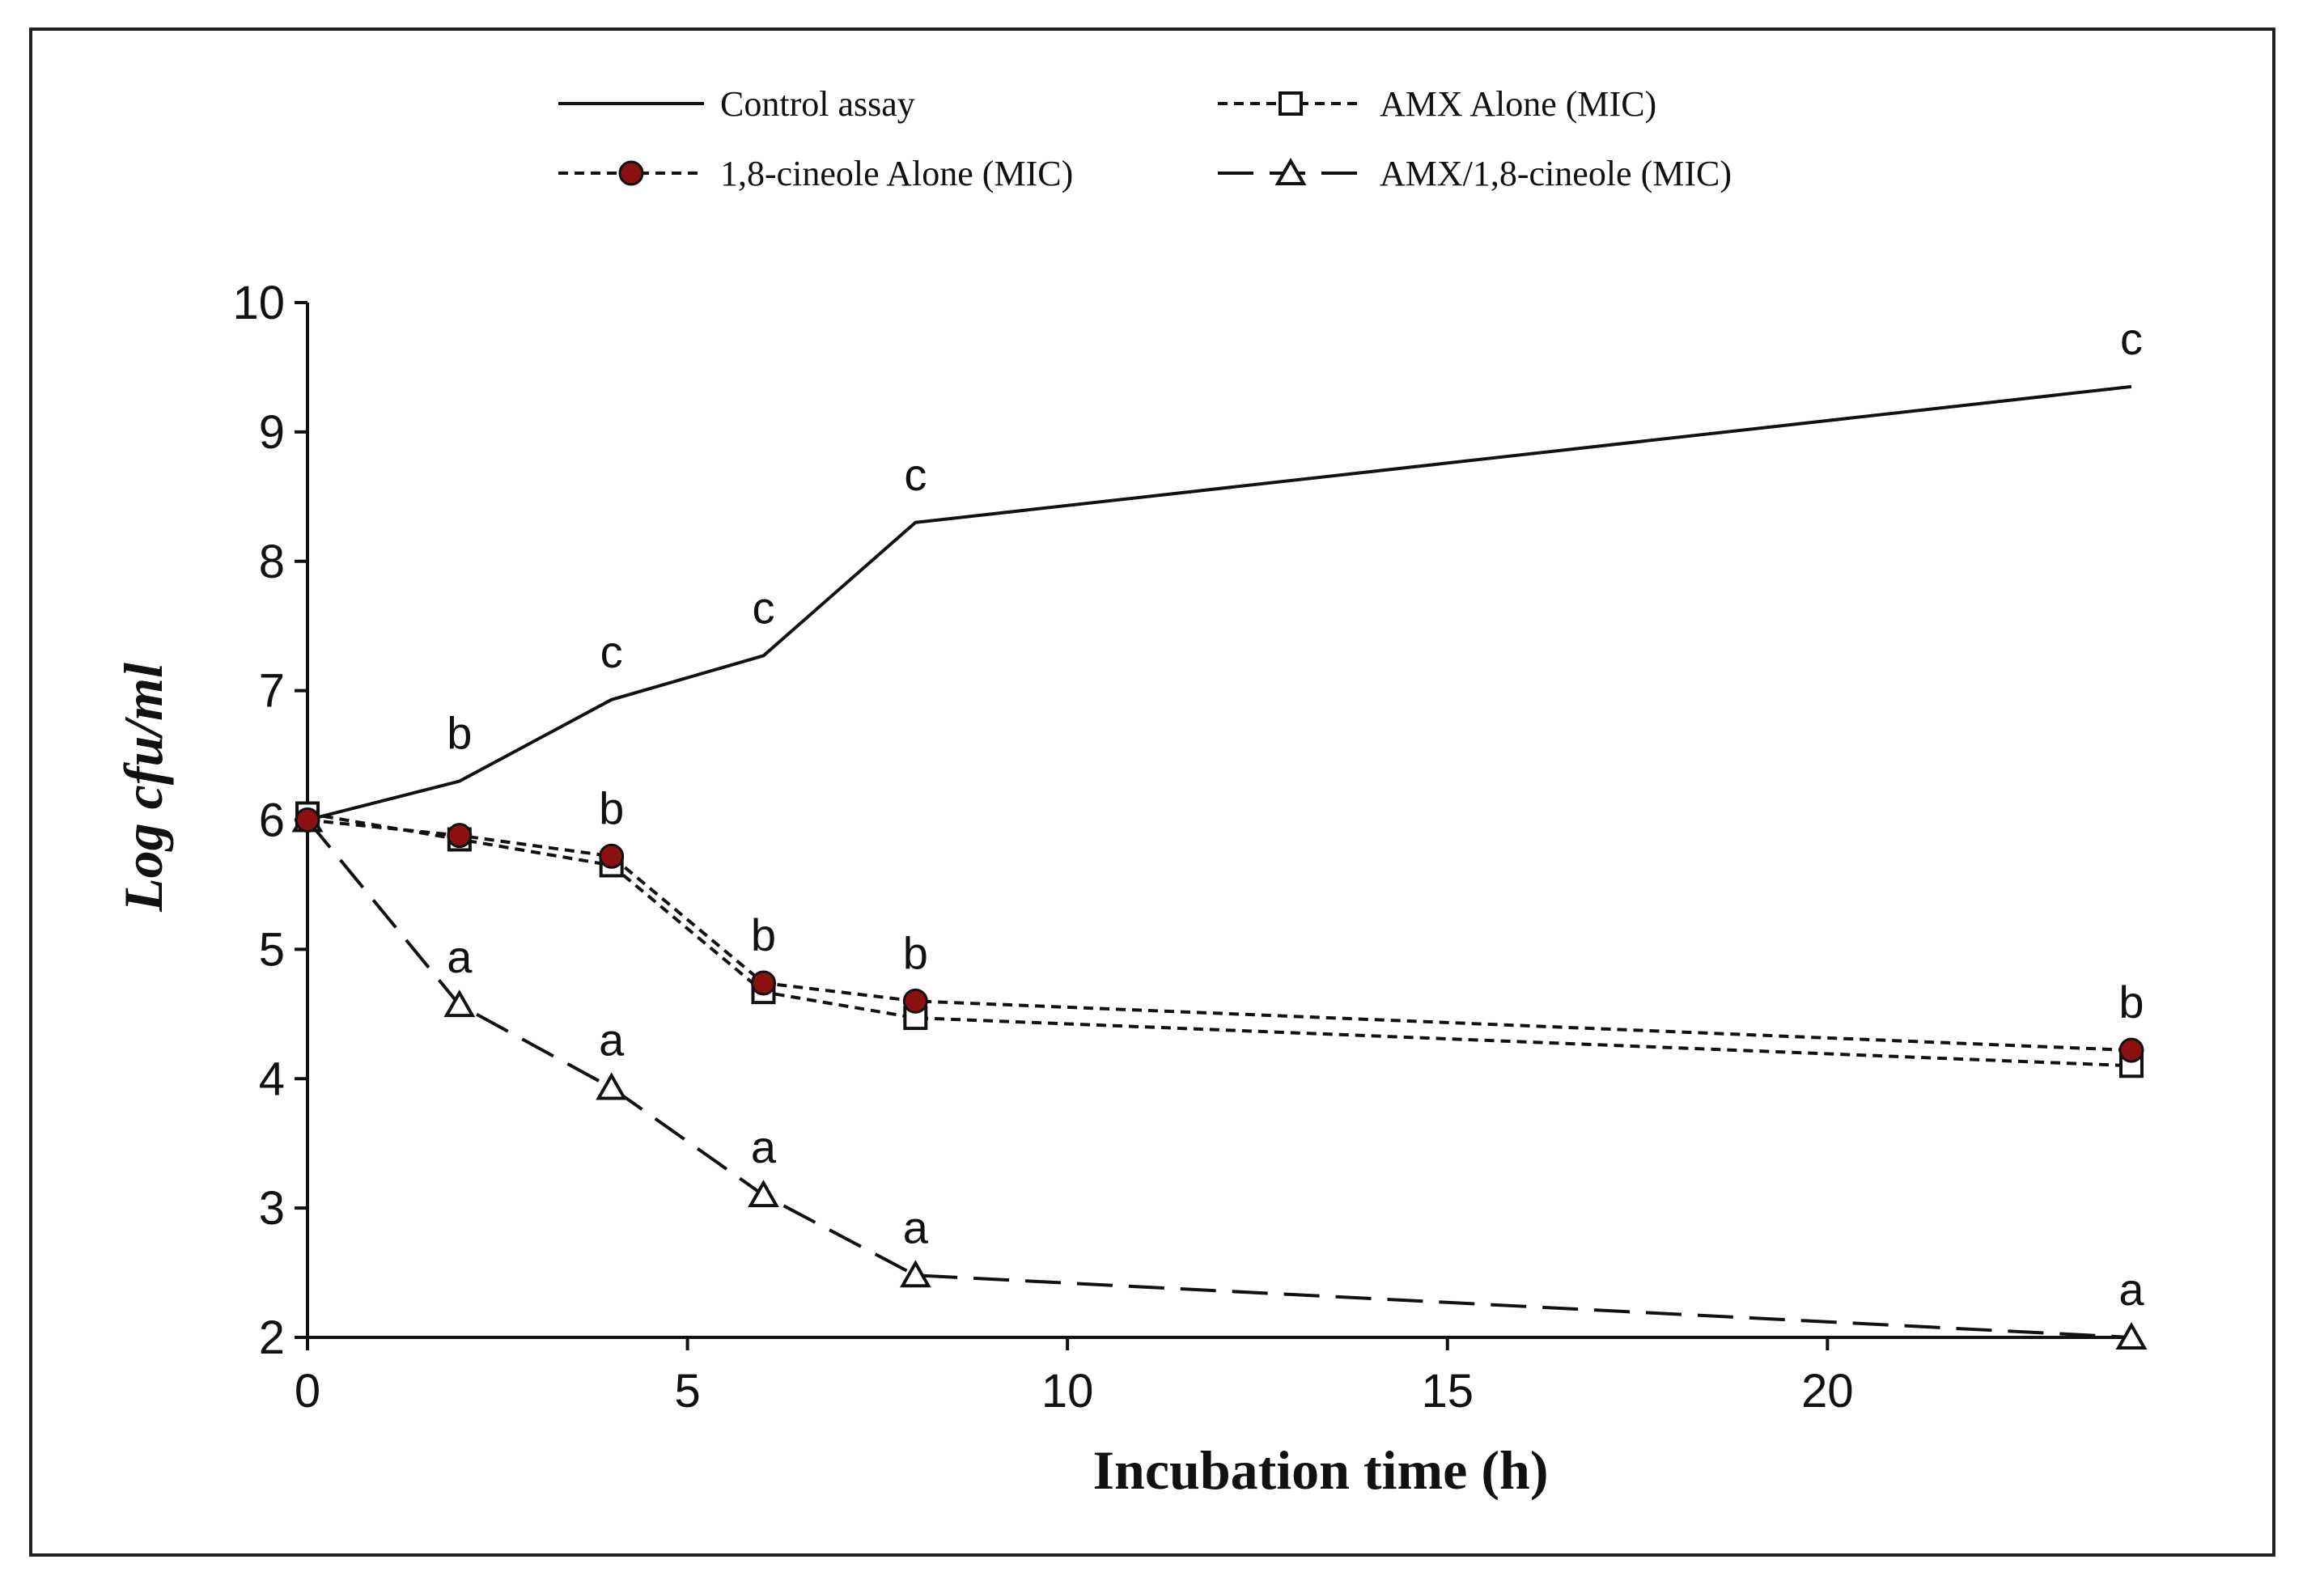 The width and height of the screenshot is (2324, 1589). I want to click on y-tick-label: 7, so click(272, 691).